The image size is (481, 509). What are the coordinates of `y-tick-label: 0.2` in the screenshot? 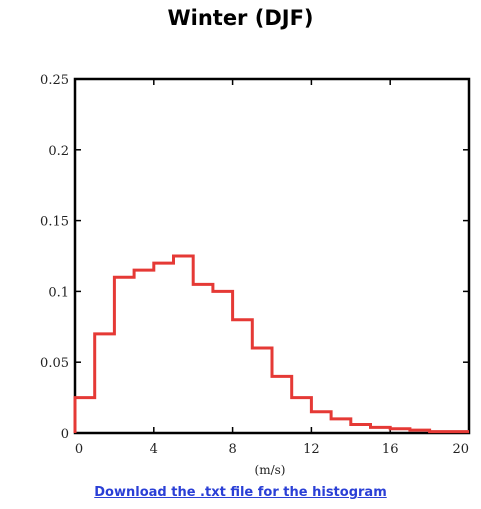 It's located at (58, 151).